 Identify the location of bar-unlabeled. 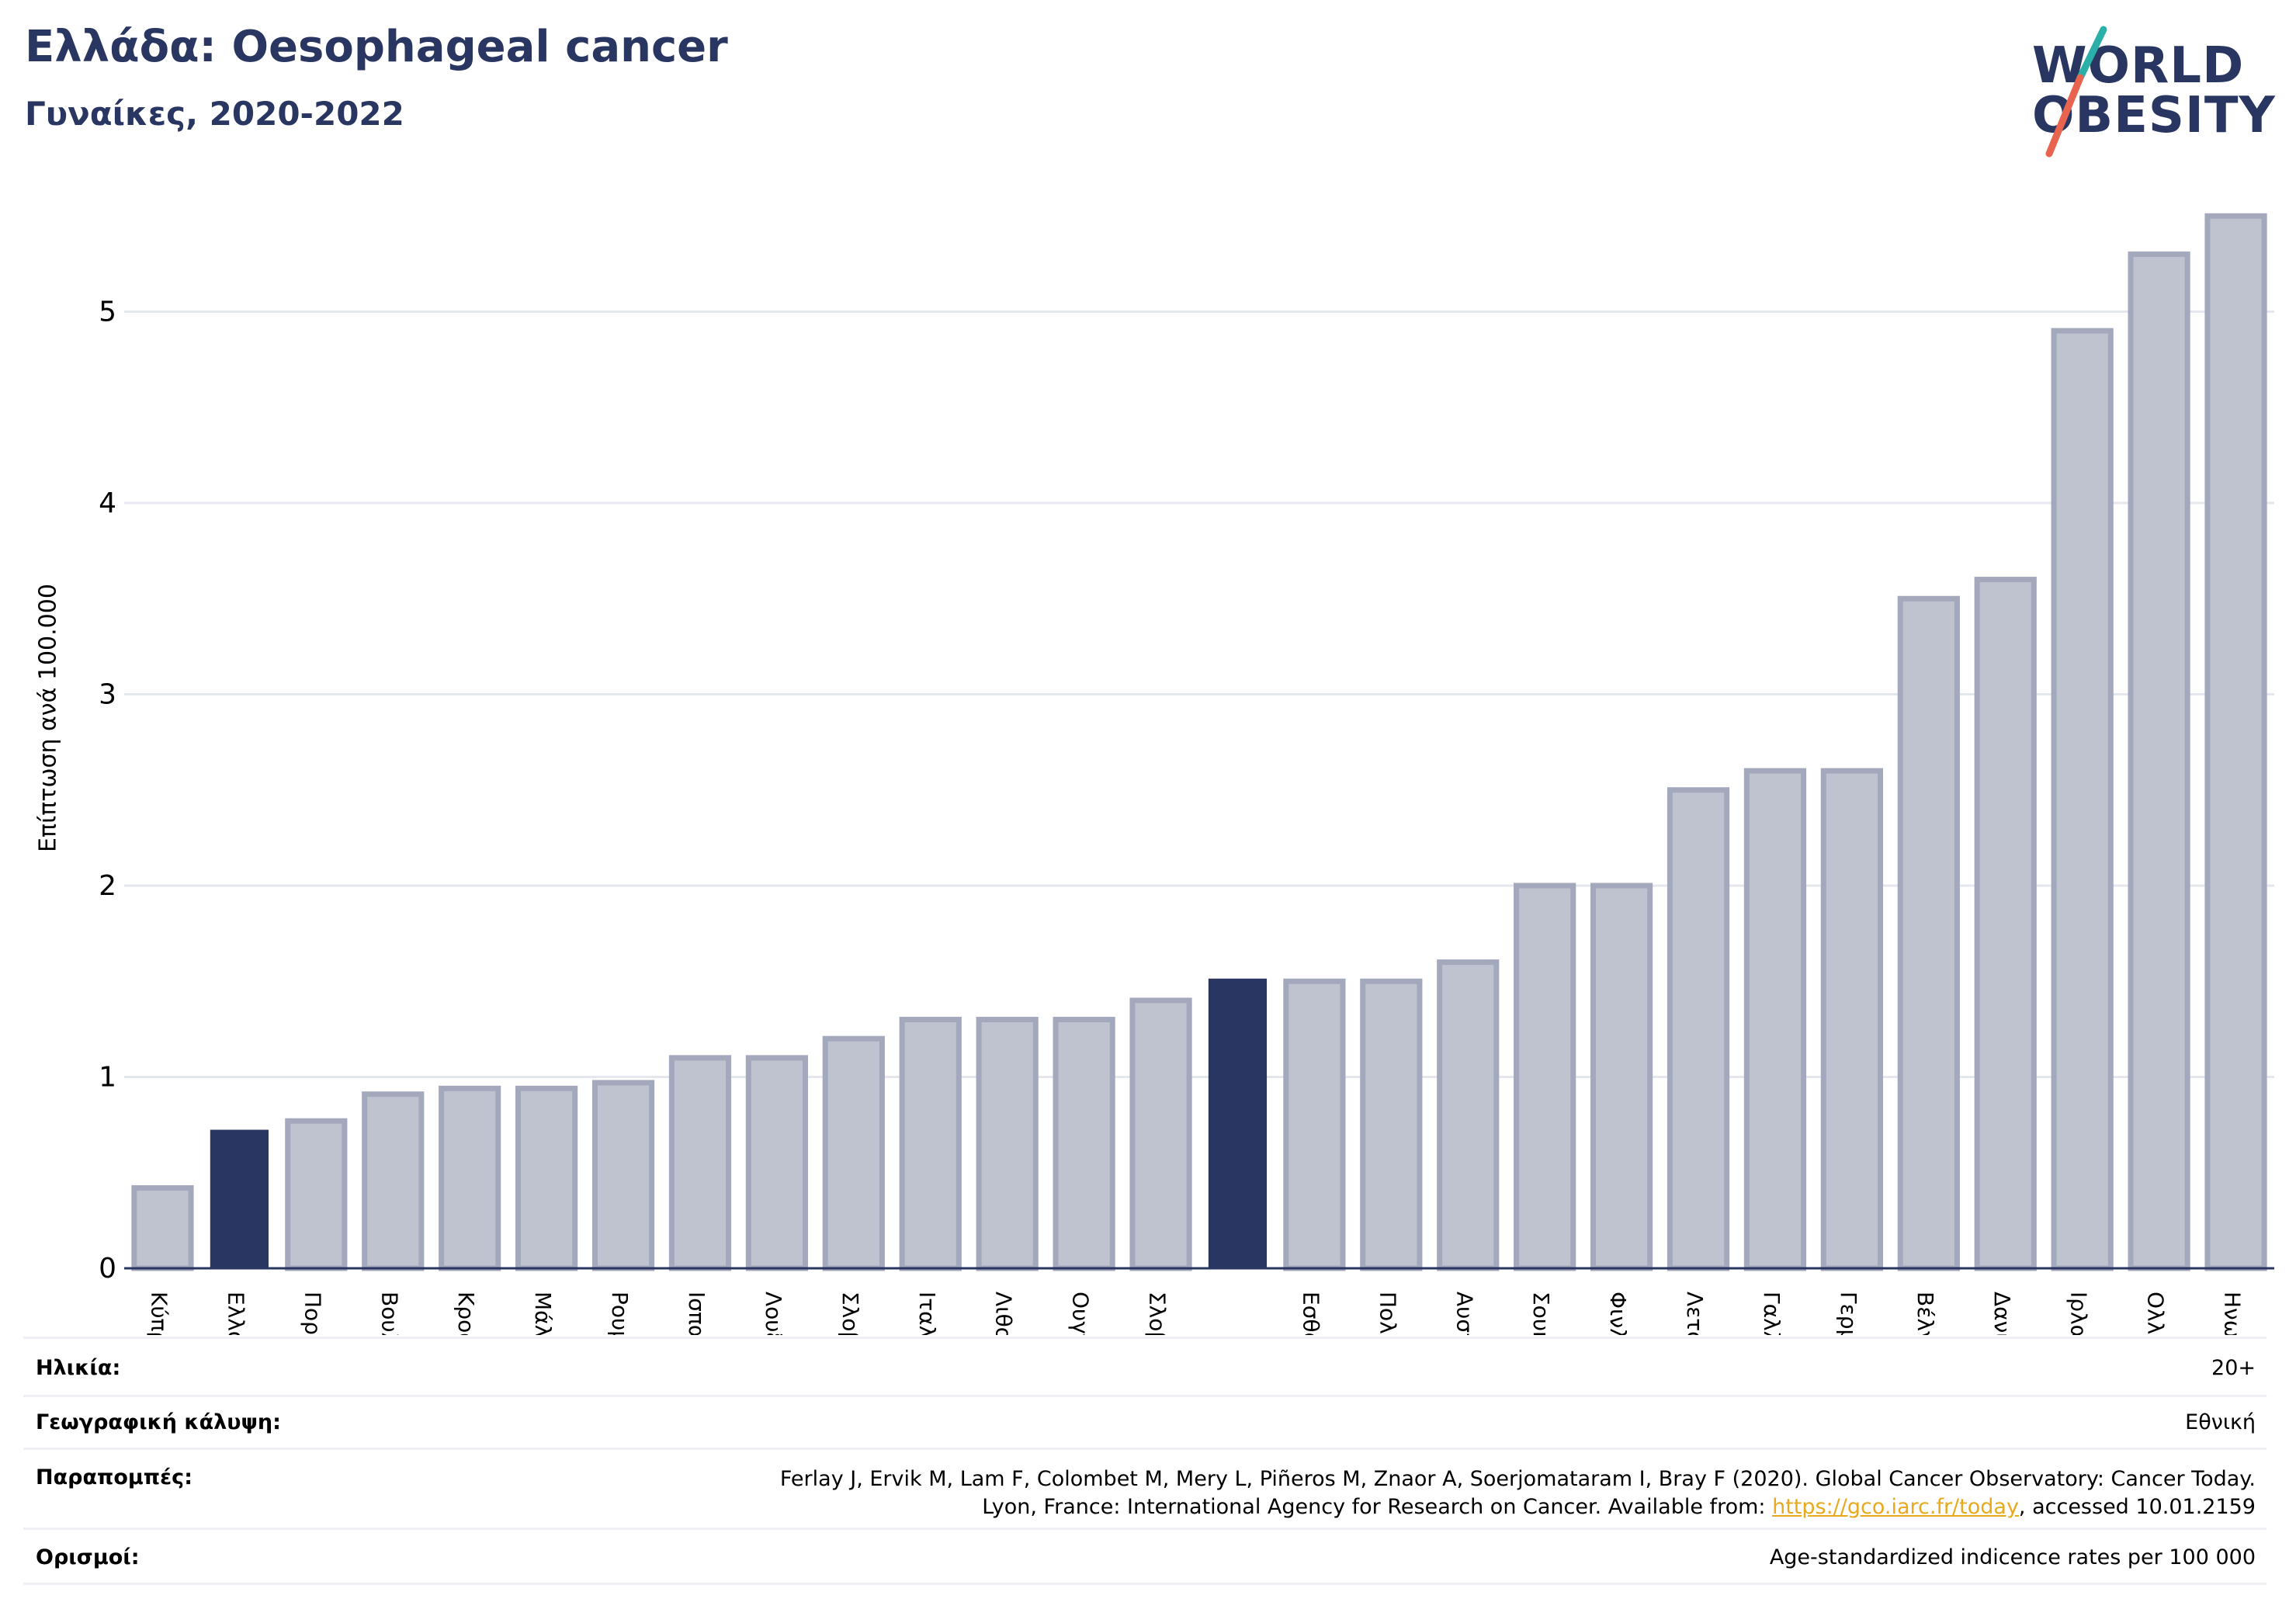
(1238, 1124).